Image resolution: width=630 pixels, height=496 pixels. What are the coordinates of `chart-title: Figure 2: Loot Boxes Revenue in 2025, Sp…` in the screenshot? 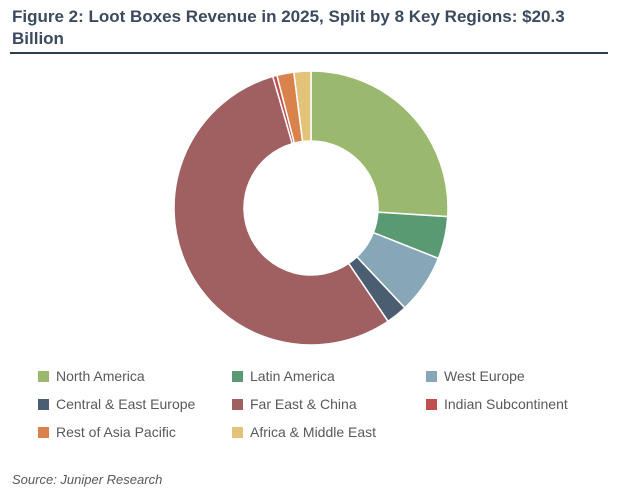 It's located at (288, 27).